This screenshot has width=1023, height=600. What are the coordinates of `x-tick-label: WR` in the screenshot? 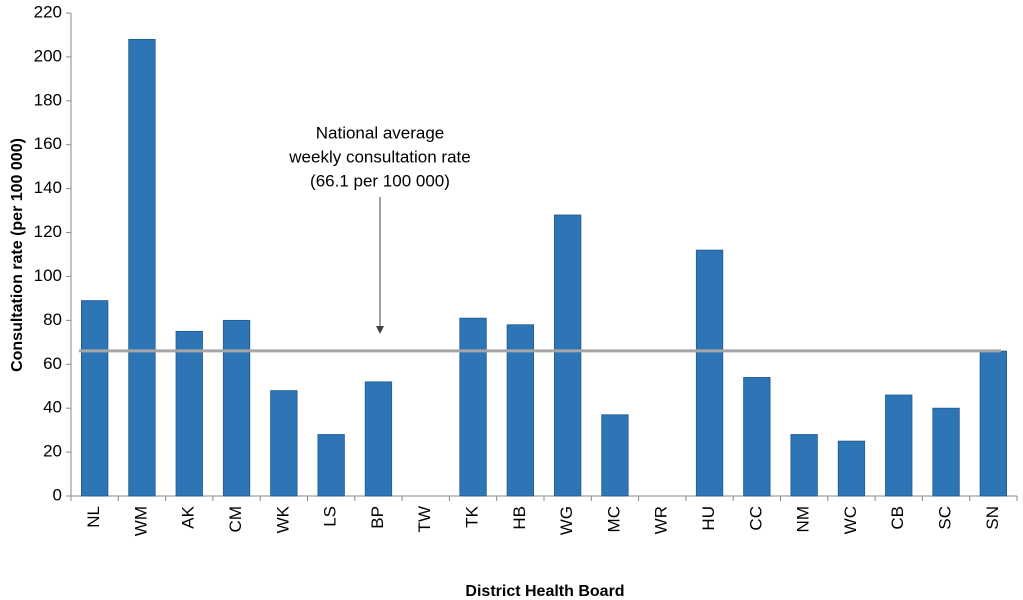 It's located at (661, 520).